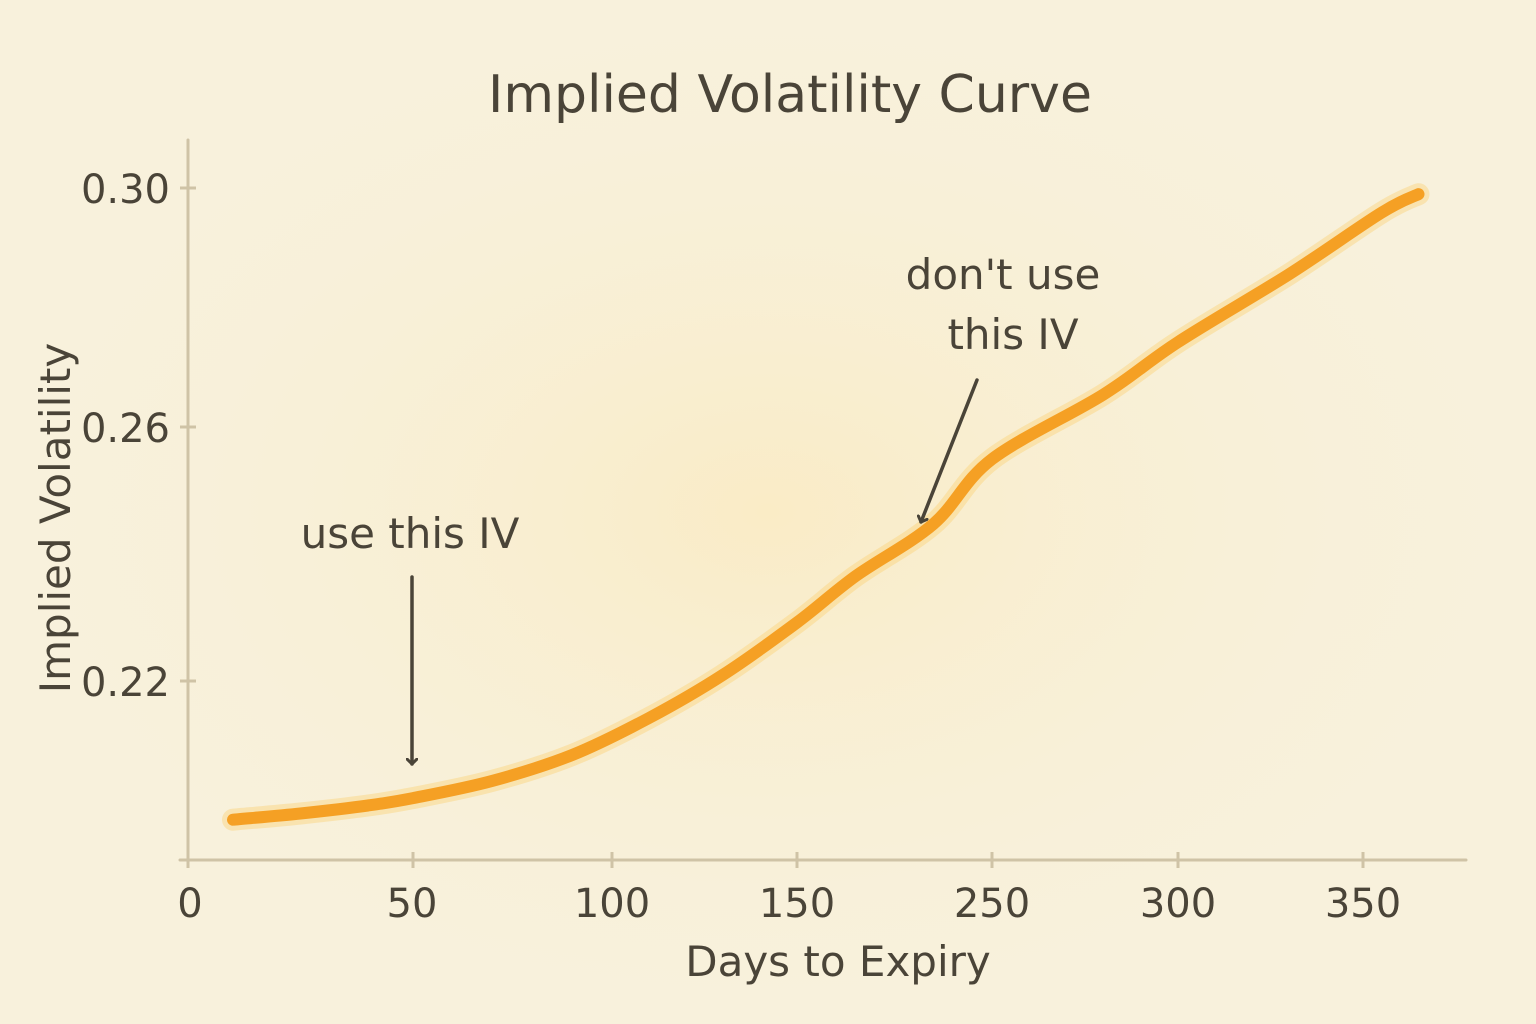 This screenshot has width=1536, height=1024. I want to click on y-tick-label-030: 0.30, so click(125, 190).